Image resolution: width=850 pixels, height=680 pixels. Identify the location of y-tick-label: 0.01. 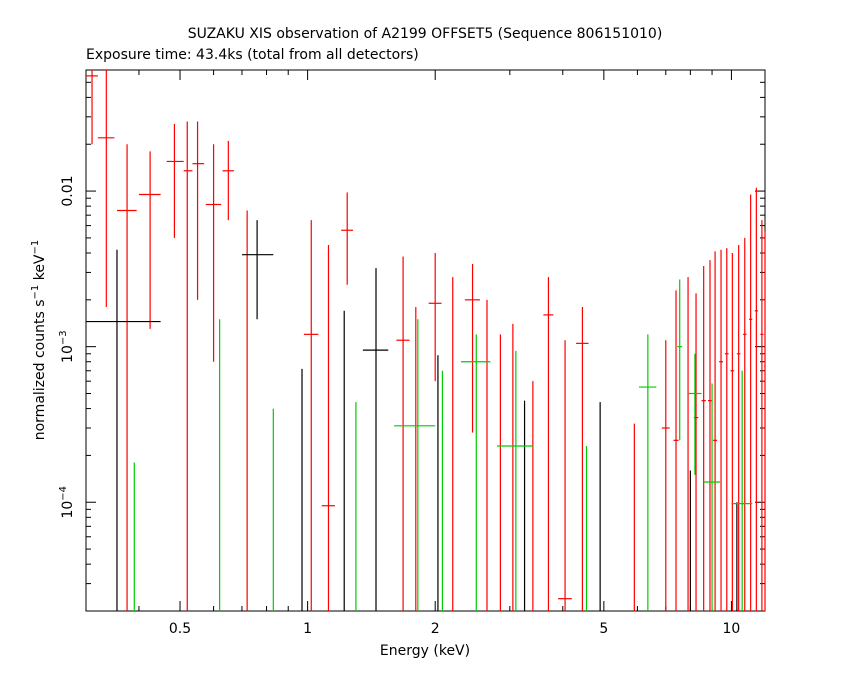
(68, 190).